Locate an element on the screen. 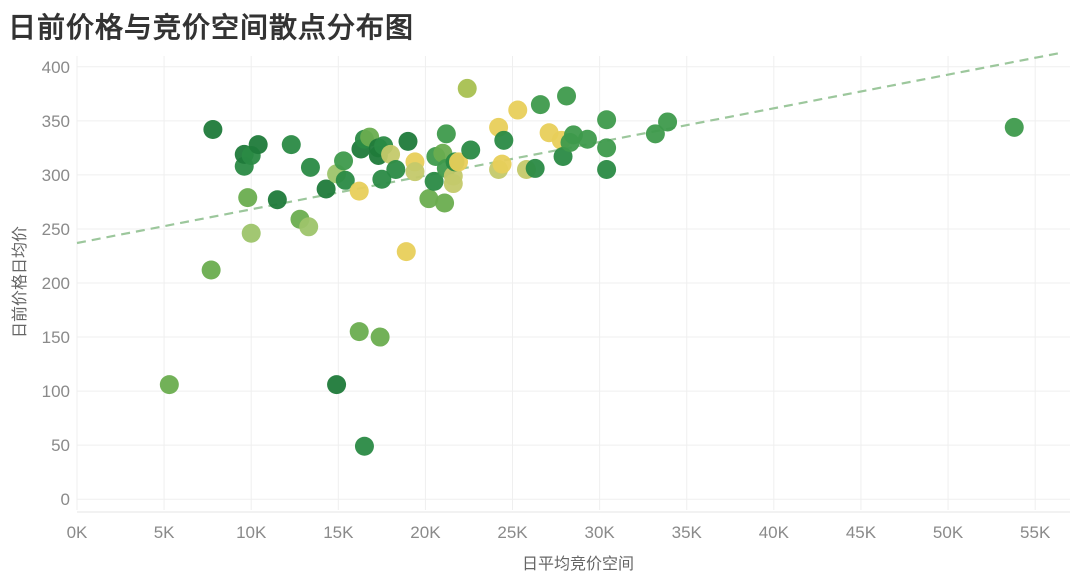 This screenshot has height=582, width=1080. y-axis-ticks: 0 50 100 150 200 250 300 350 400 is located at coordinates (56, 283).